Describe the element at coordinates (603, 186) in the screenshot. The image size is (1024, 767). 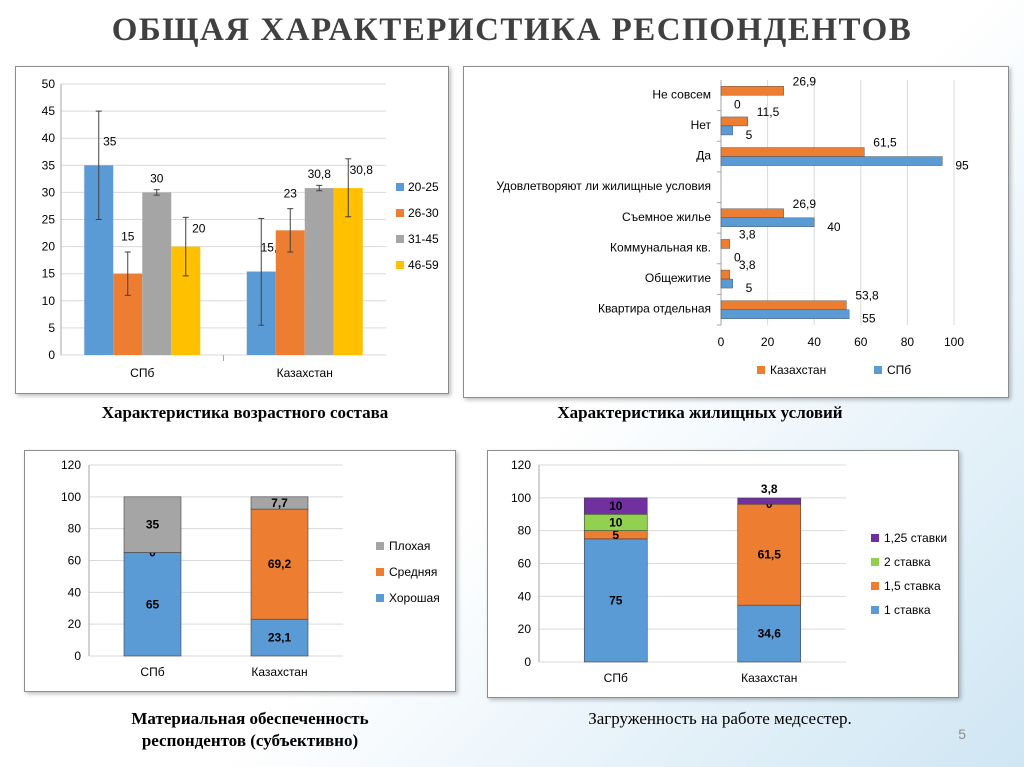
I see `y-tick-label: Удовлетворяют ли жилищные условия` at that location.